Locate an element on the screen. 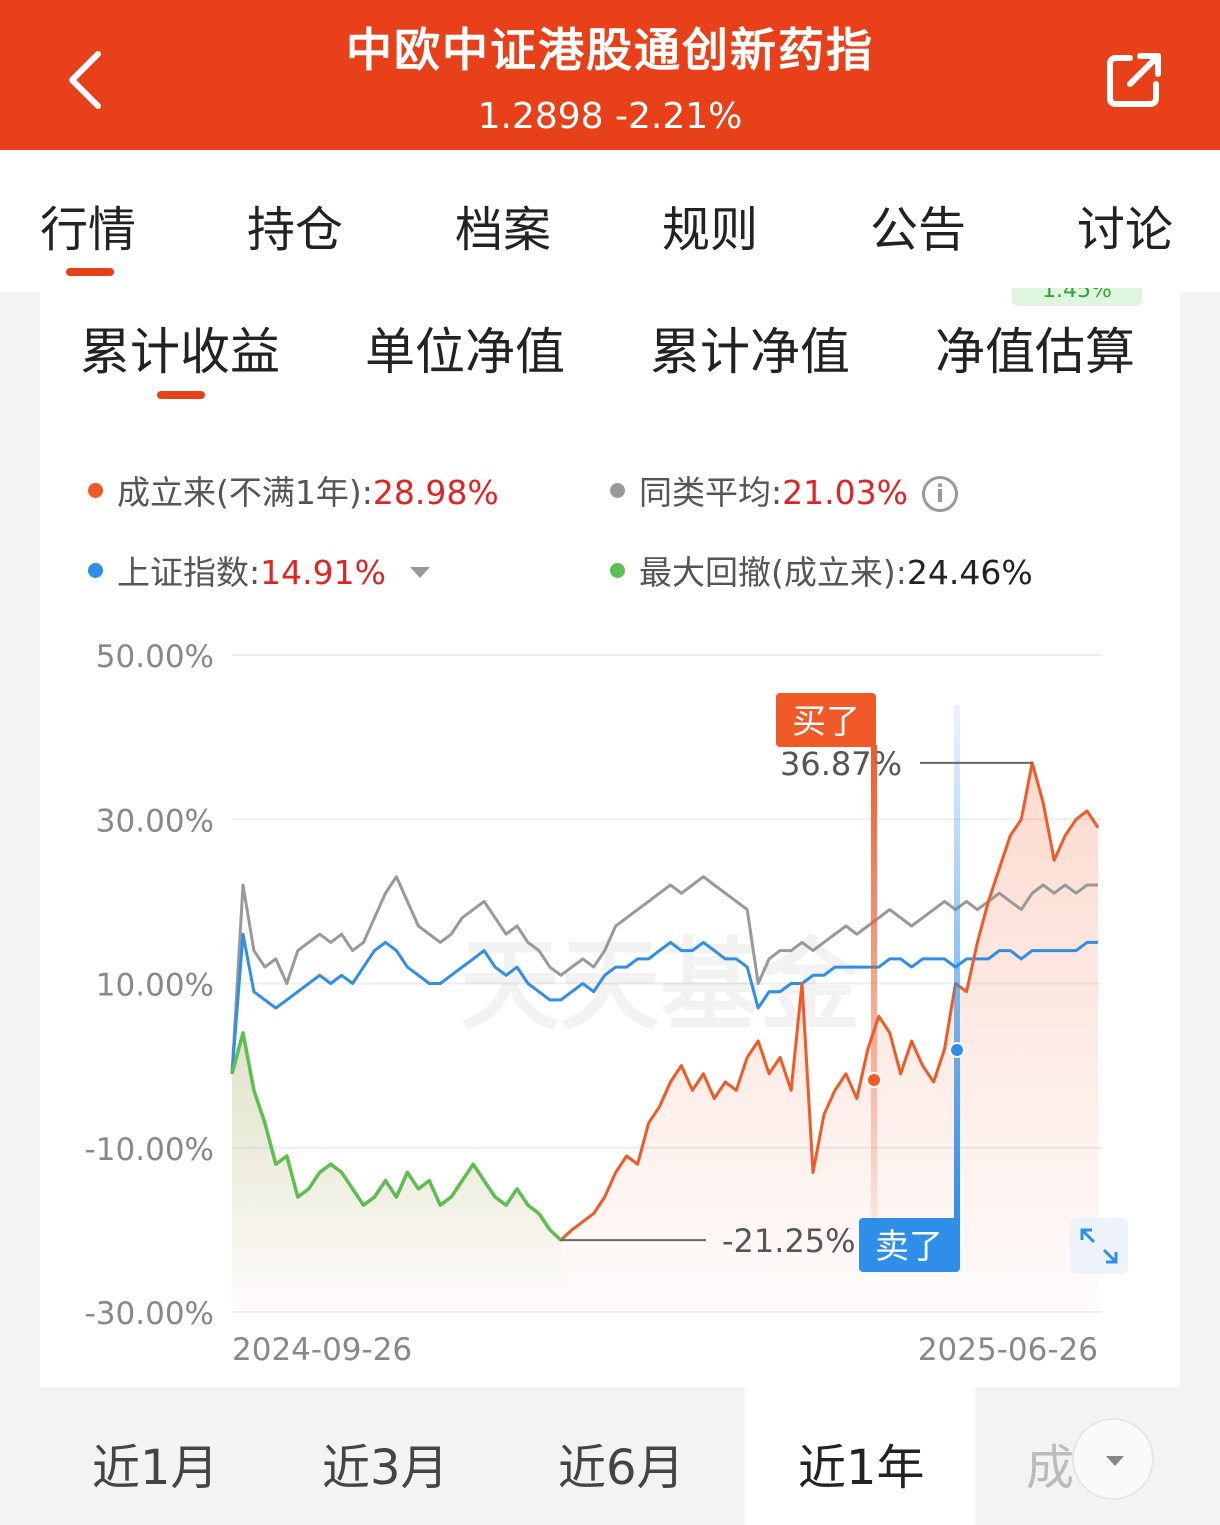 The width and height of the screenshot is (1220, 1525). legend-max-drawdown: 最大回撤(成立来):24.46% is located at coordinates (821, 570).